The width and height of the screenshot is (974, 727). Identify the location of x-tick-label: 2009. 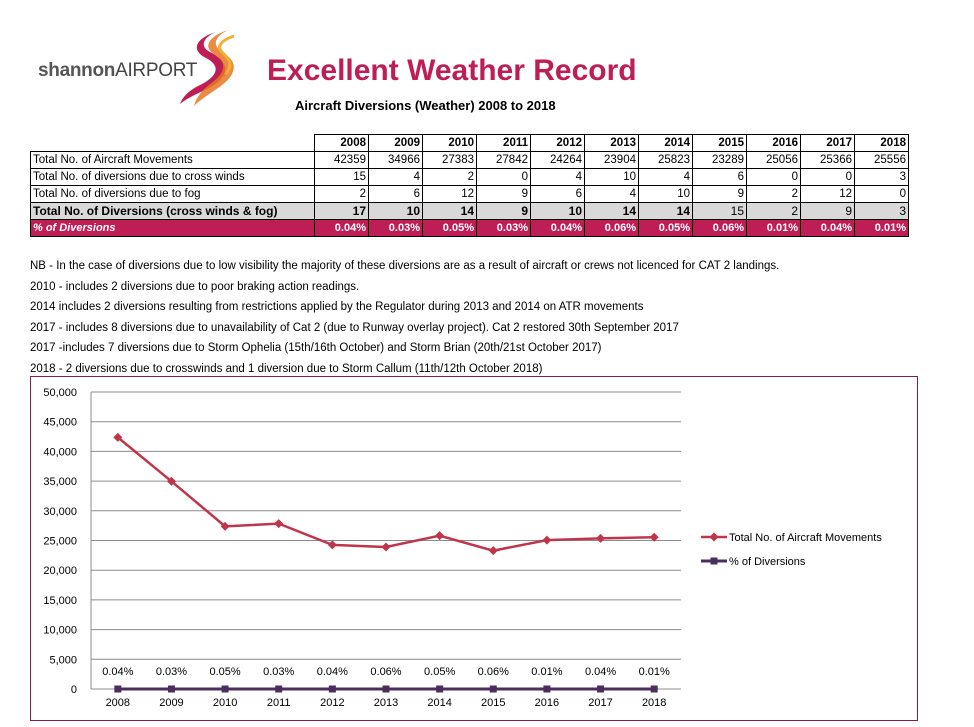
(171, 703).